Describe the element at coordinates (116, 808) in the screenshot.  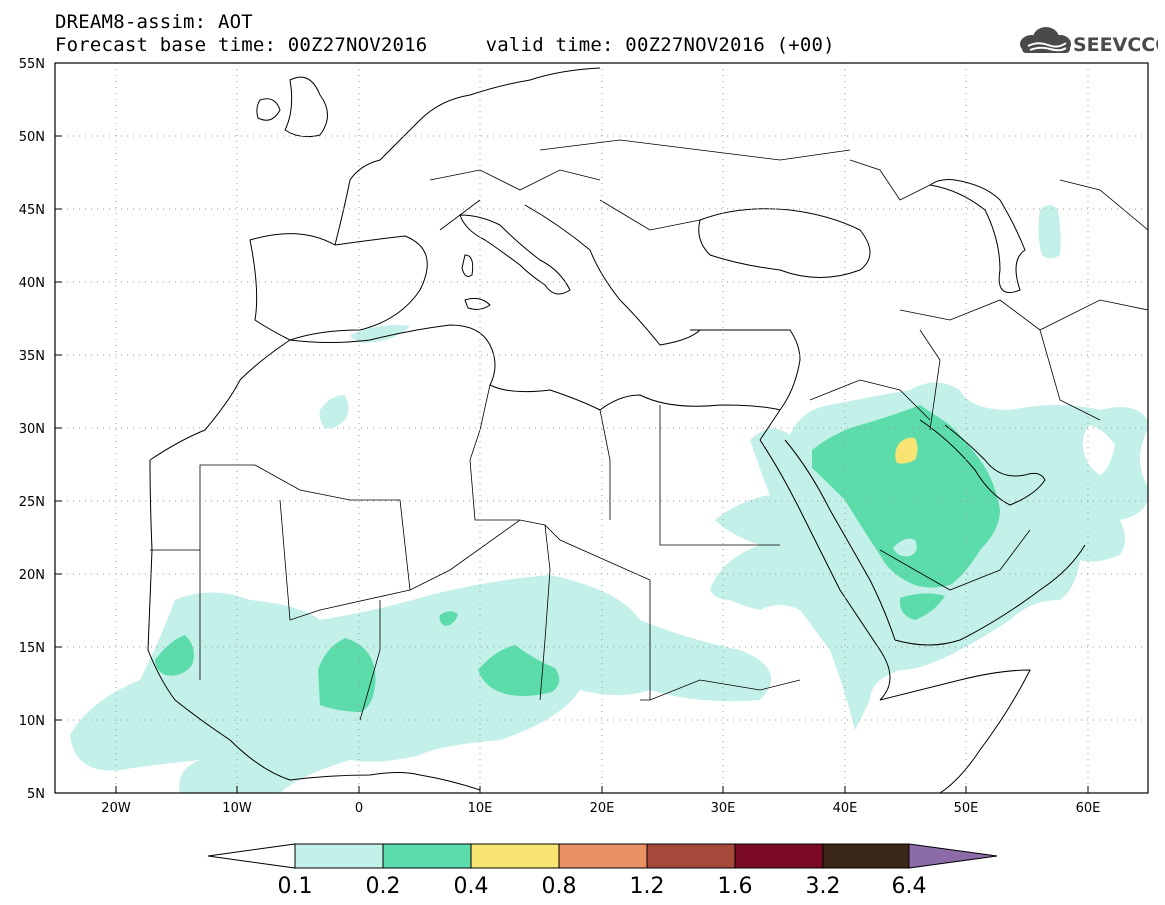
I see `lon-label: 20W` at that location.